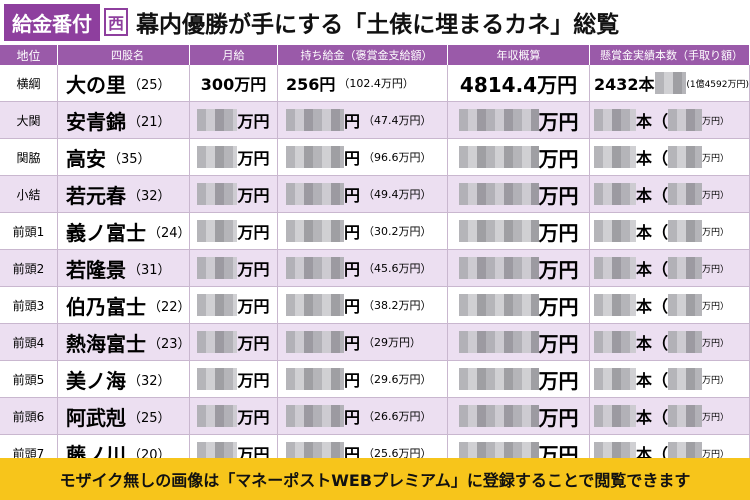 The height and width of the screenshot is (500, 750). I want to click on mochi-cell: 円（49.4万円）, so click(363, 194).